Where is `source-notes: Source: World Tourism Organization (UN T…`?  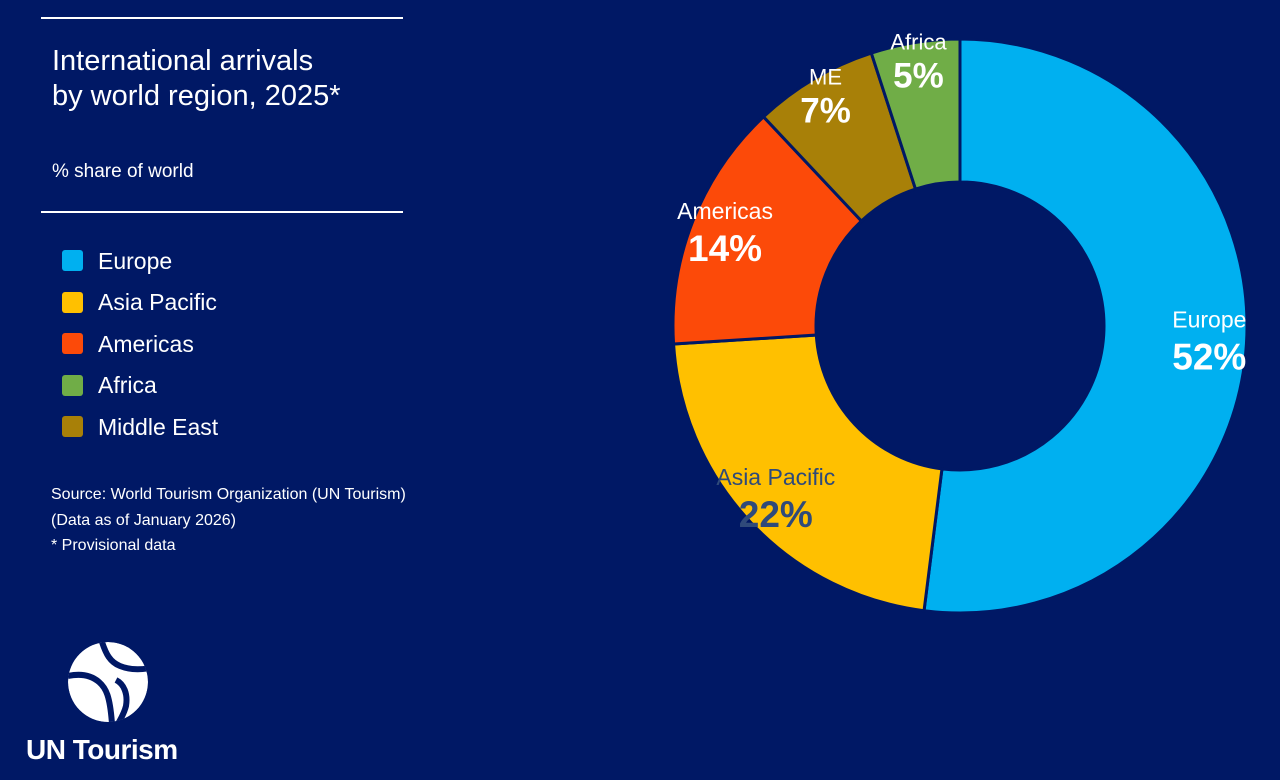 source-notes: Source: World Tourism Organization (UN T… is located at coordinates (228, 520).